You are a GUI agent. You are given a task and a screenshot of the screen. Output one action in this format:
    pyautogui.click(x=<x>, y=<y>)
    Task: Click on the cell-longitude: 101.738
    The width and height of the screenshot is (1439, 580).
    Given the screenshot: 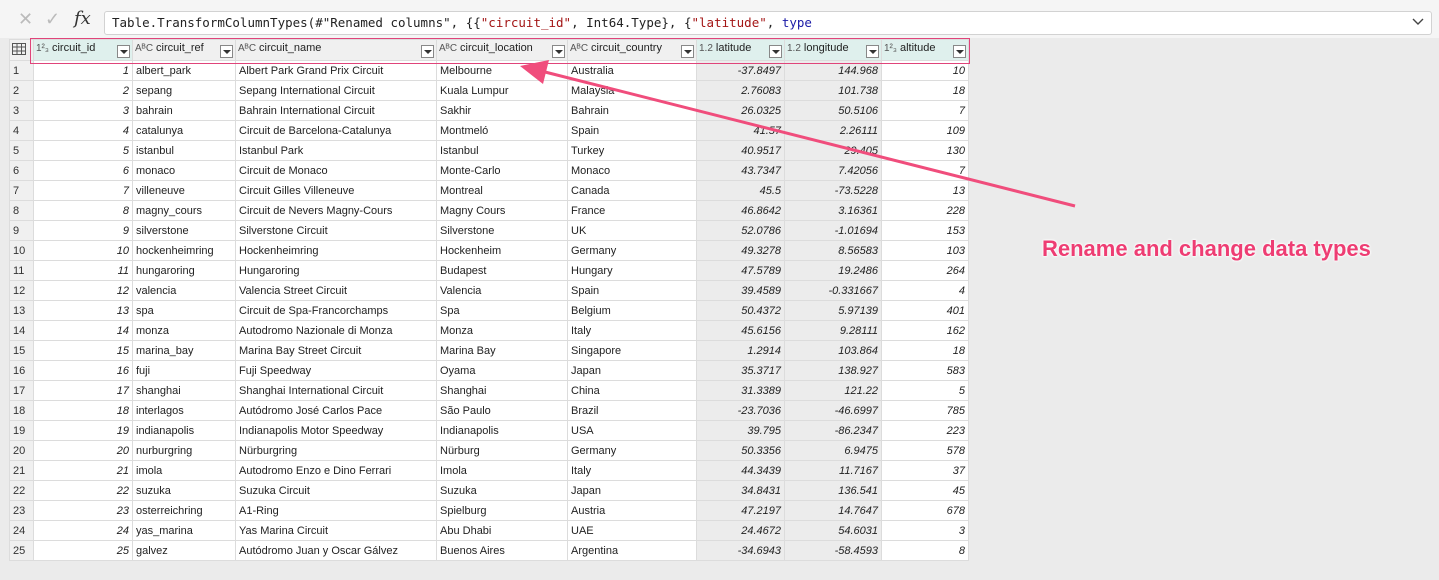 What is the action you would take?
    pyautogui.click(x=833, y=90)
    